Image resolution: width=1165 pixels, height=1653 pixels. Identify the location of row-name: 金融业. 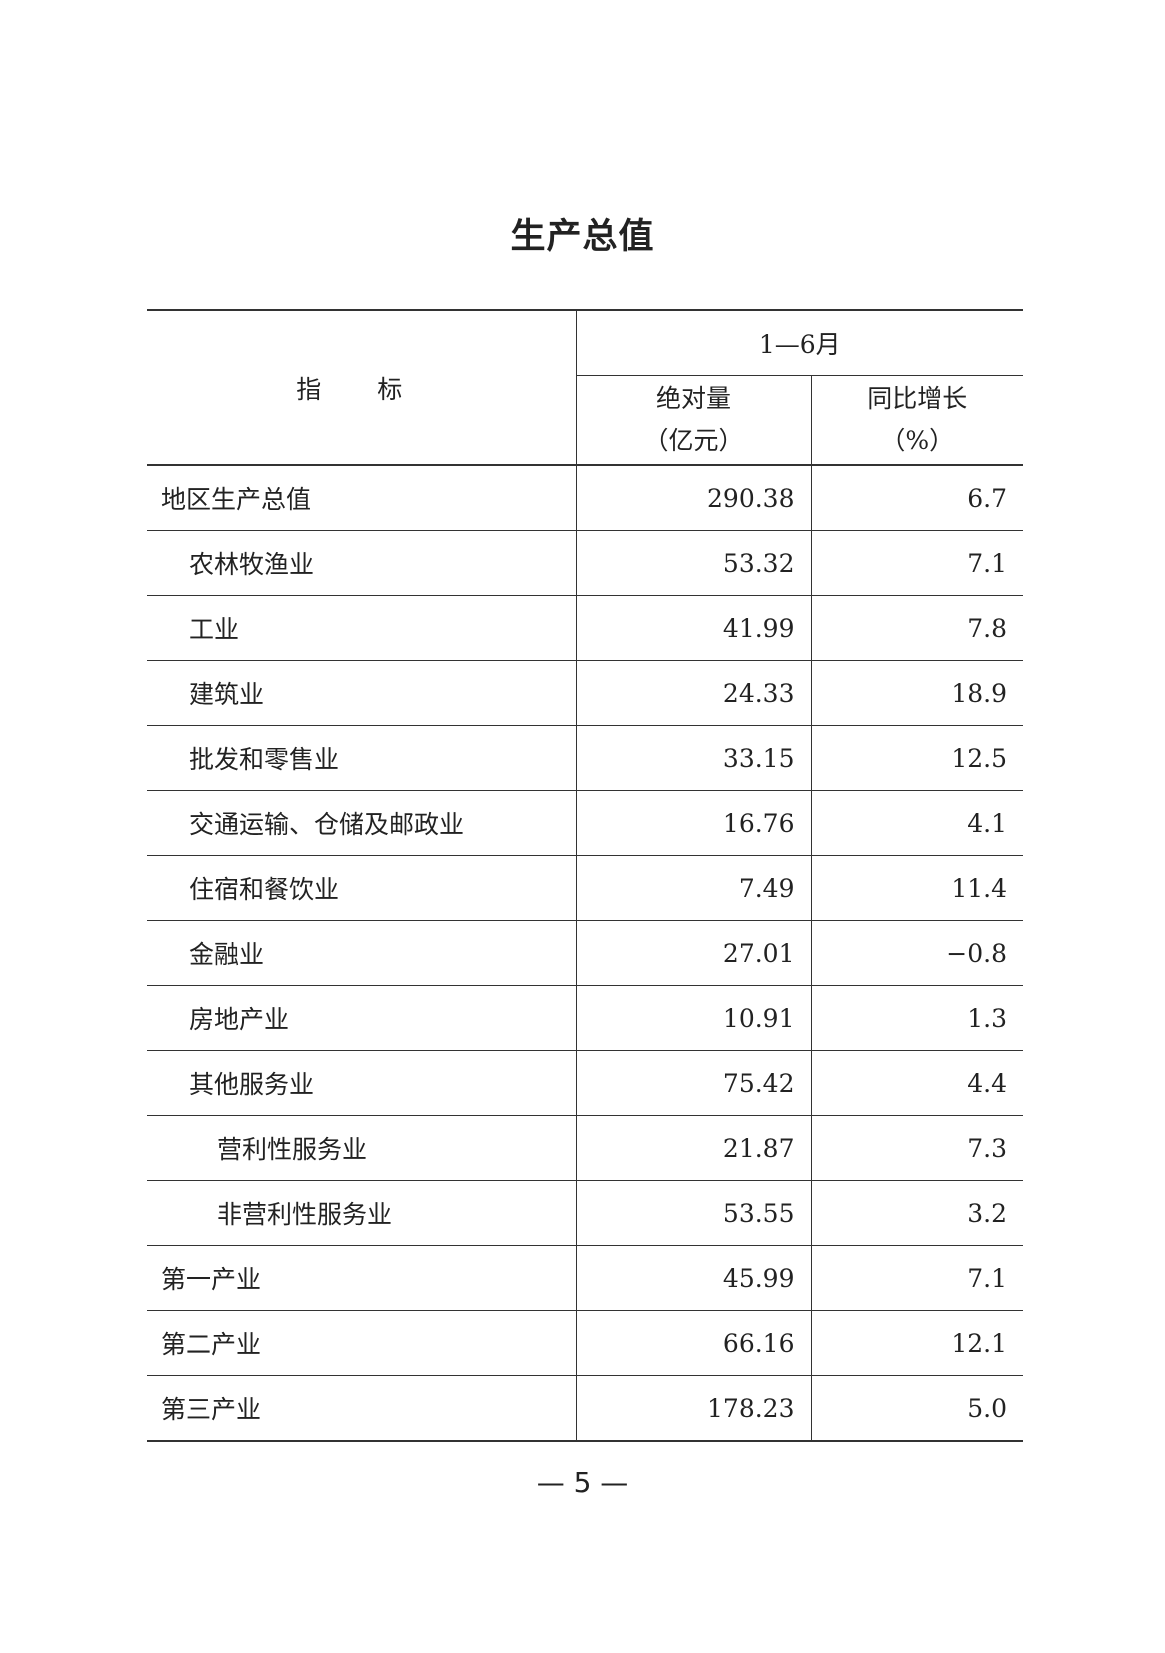
(362, 953).